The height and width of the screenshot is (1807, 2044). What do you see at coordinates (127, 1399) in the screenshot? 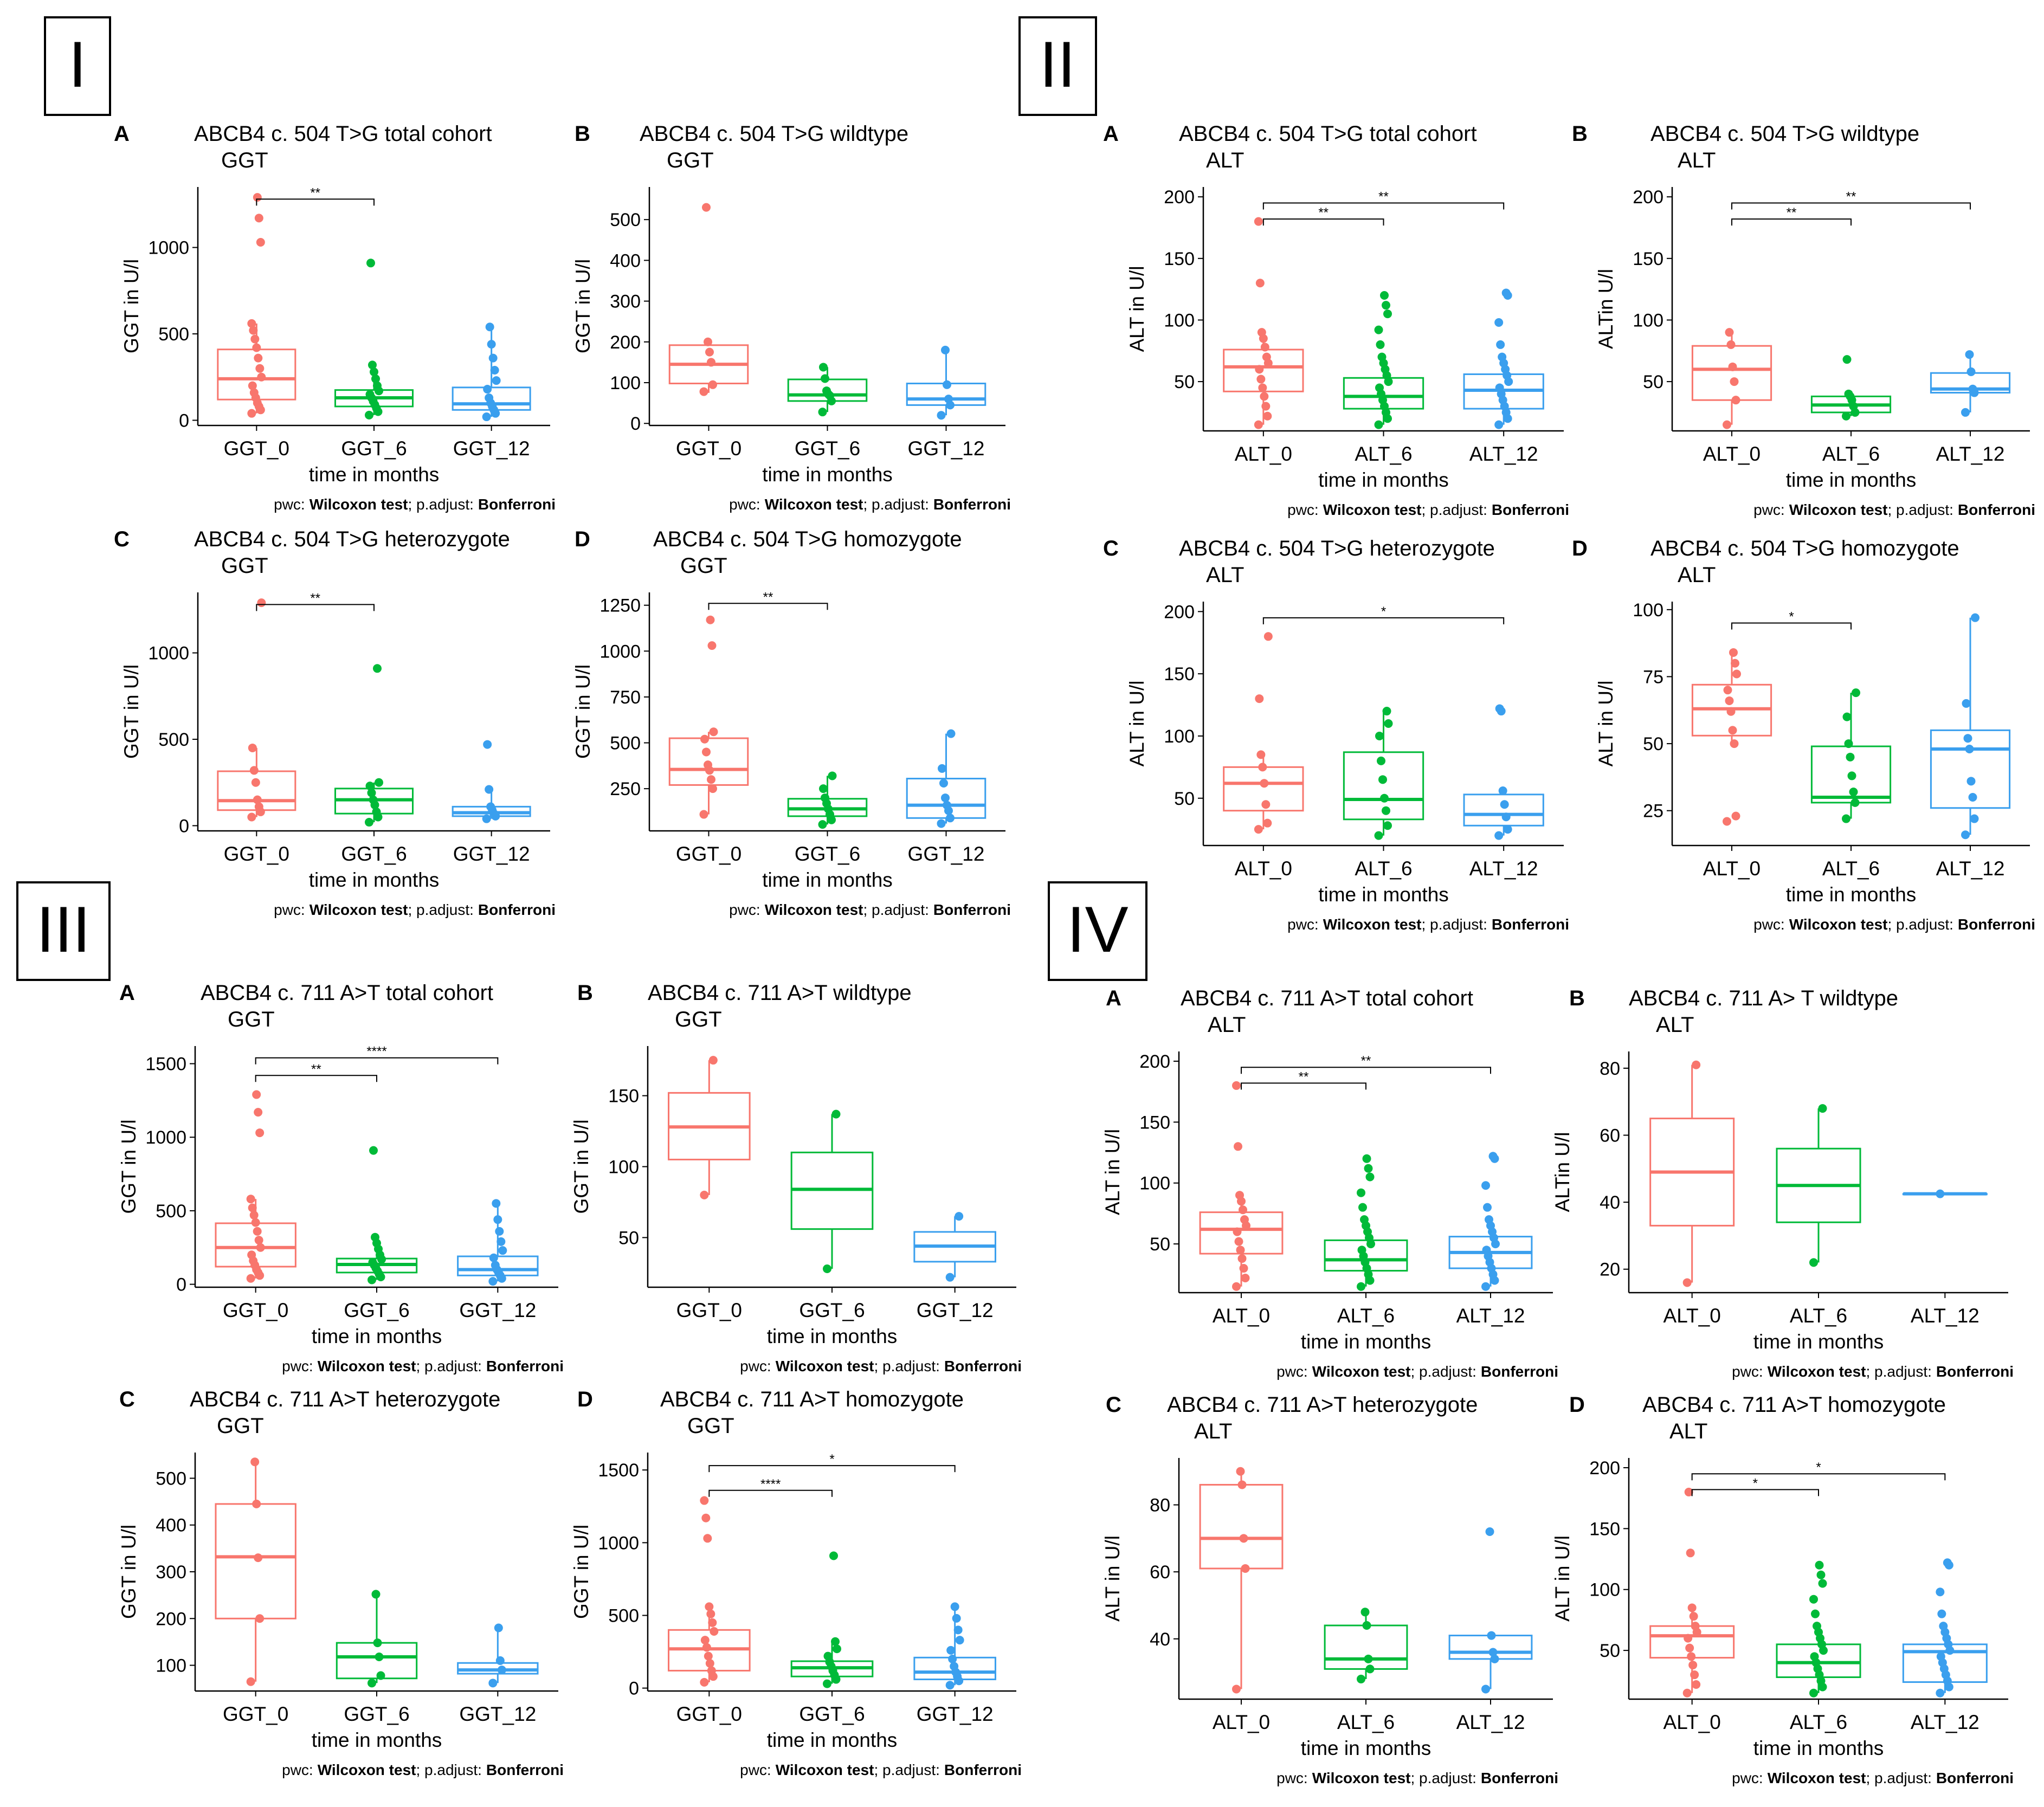
I see `panel-letter: C` at bounding box center [127, 1399].